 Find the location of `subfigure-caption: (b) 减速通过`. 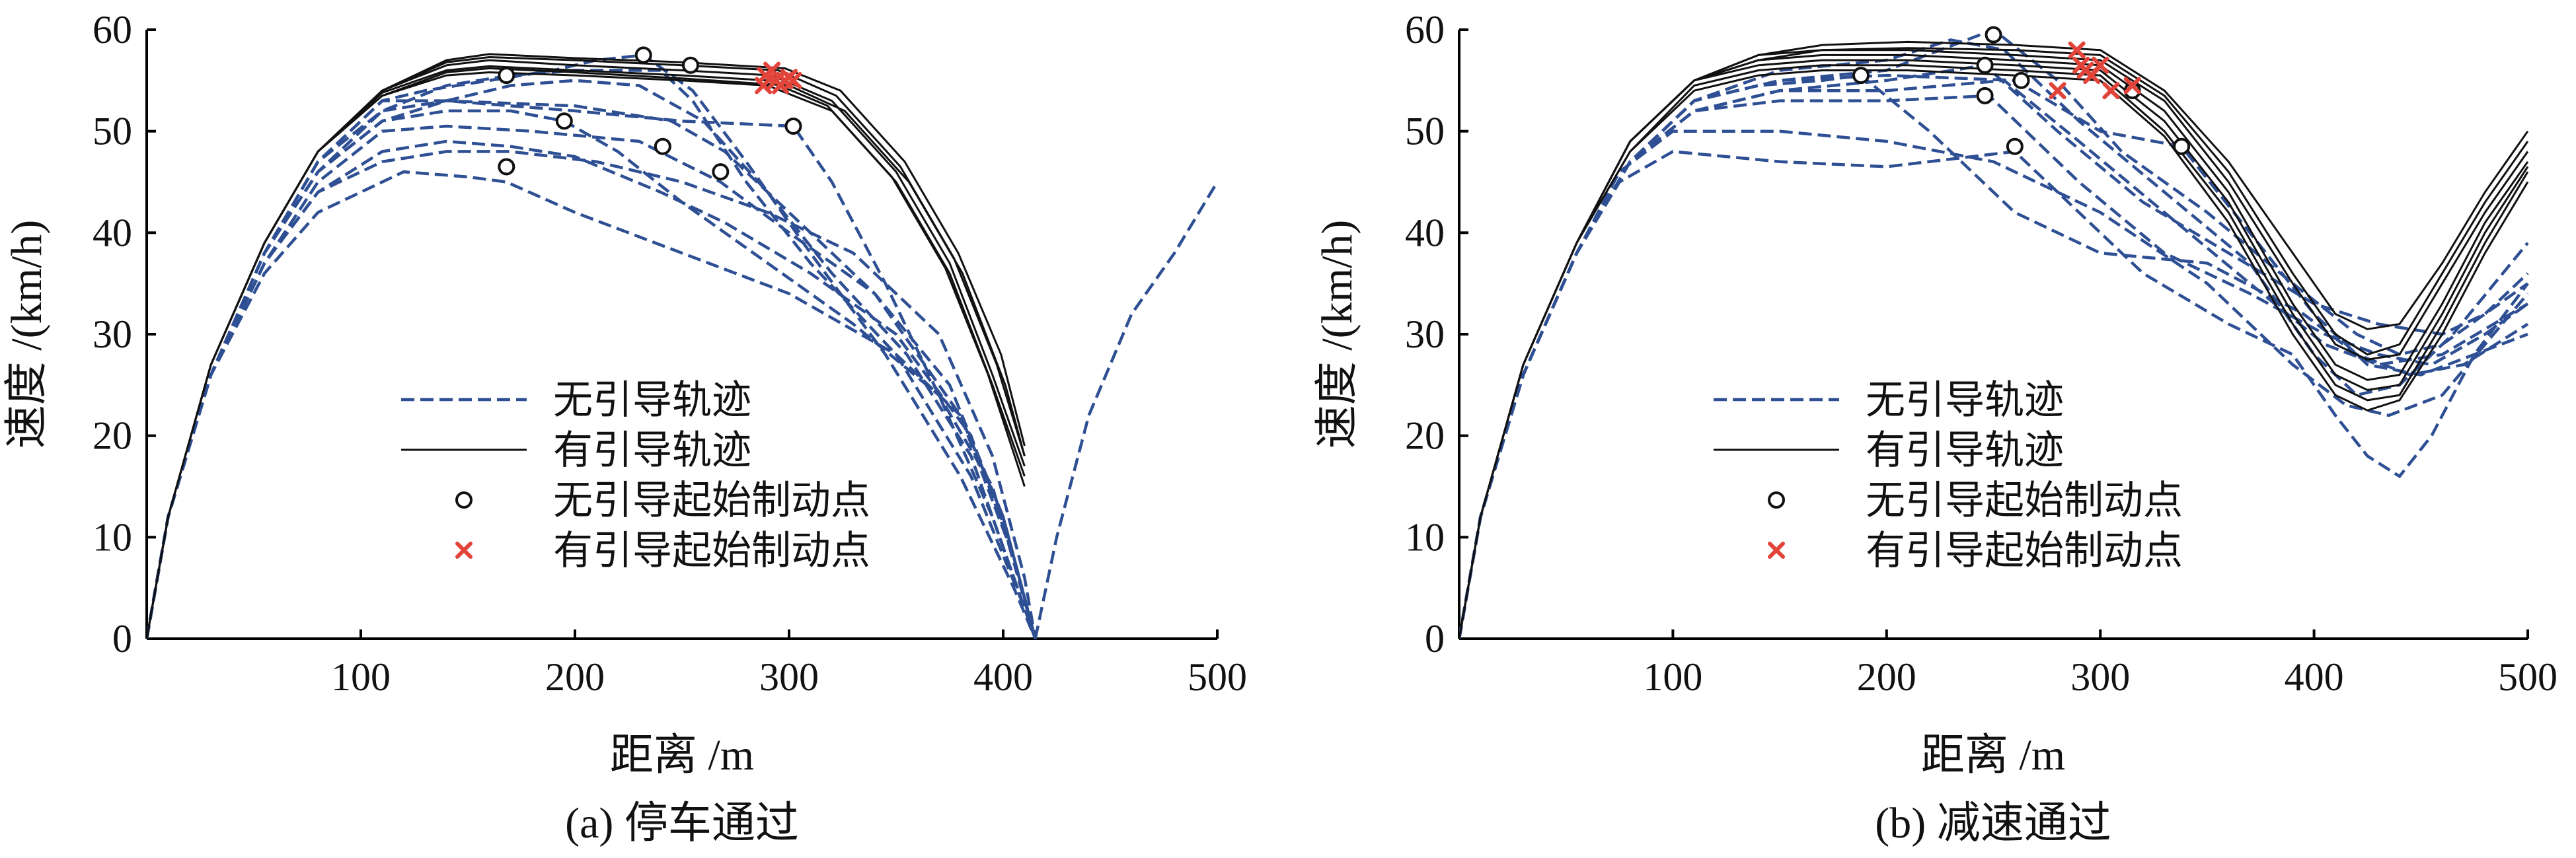

subfigure-caption: (b) 减速通过 is located at coordinates (1993, 823).